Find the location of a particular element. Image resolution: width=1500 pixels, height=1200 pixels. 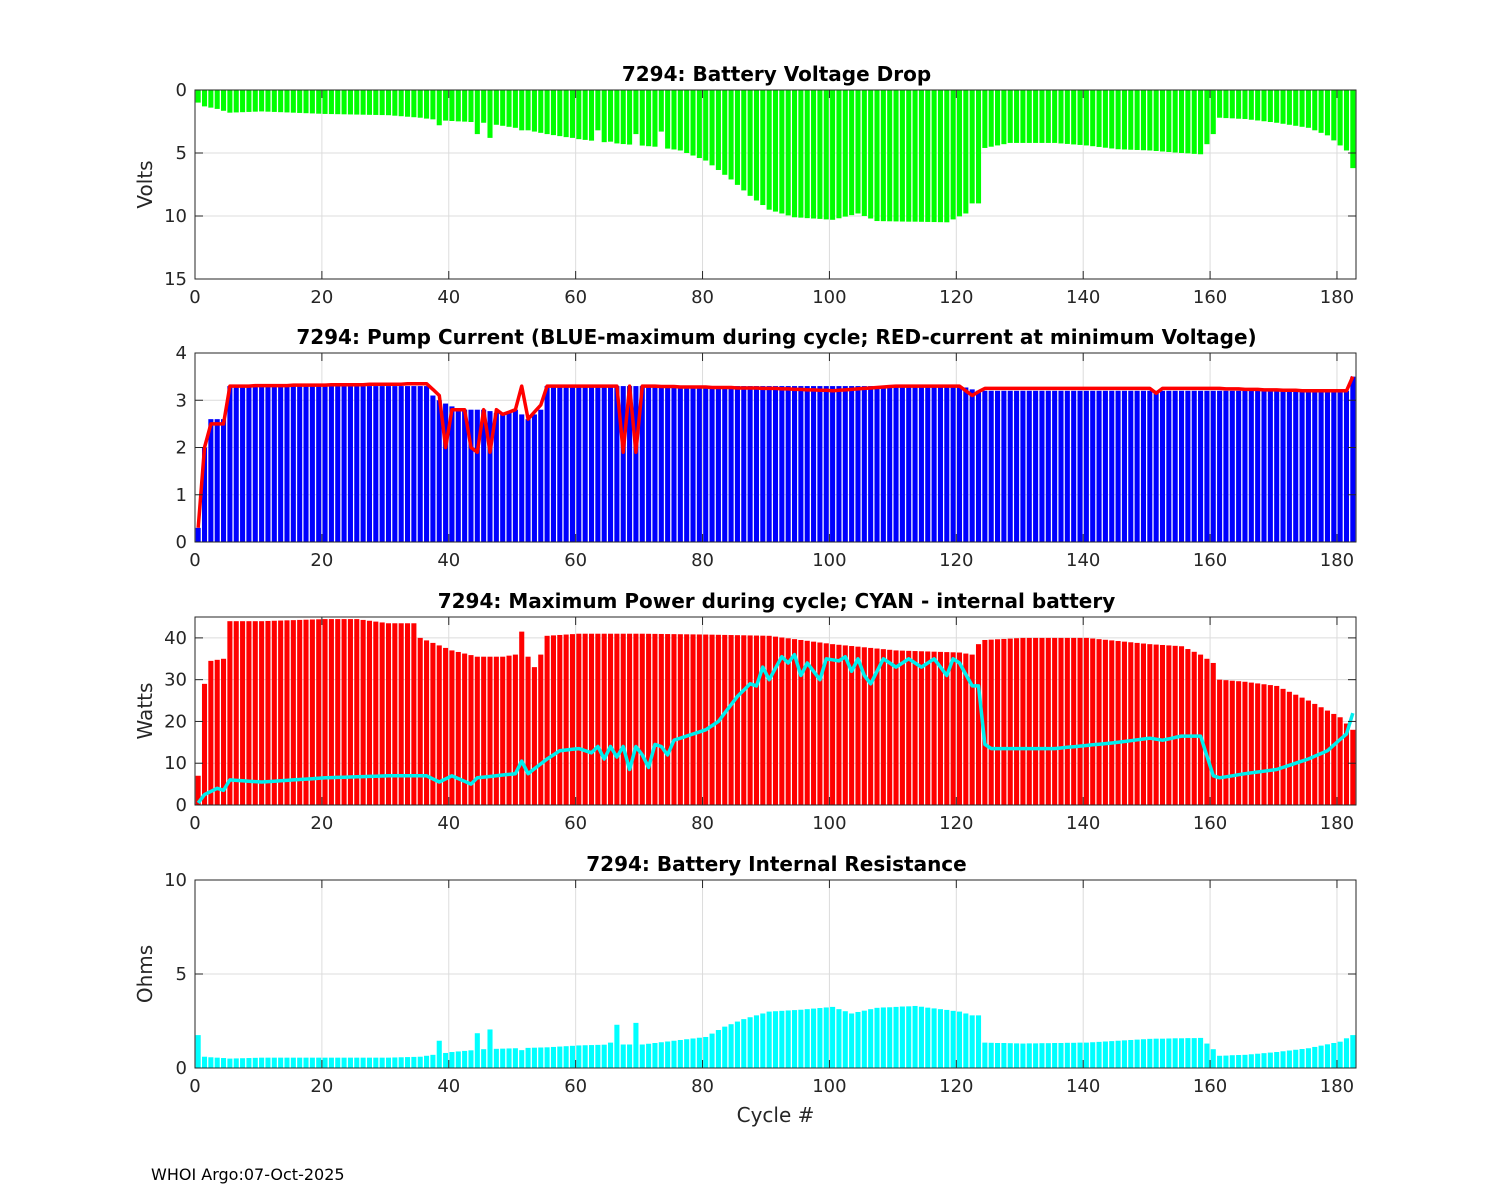

y-tick-label: 4 is located at coordinates (181, 353).